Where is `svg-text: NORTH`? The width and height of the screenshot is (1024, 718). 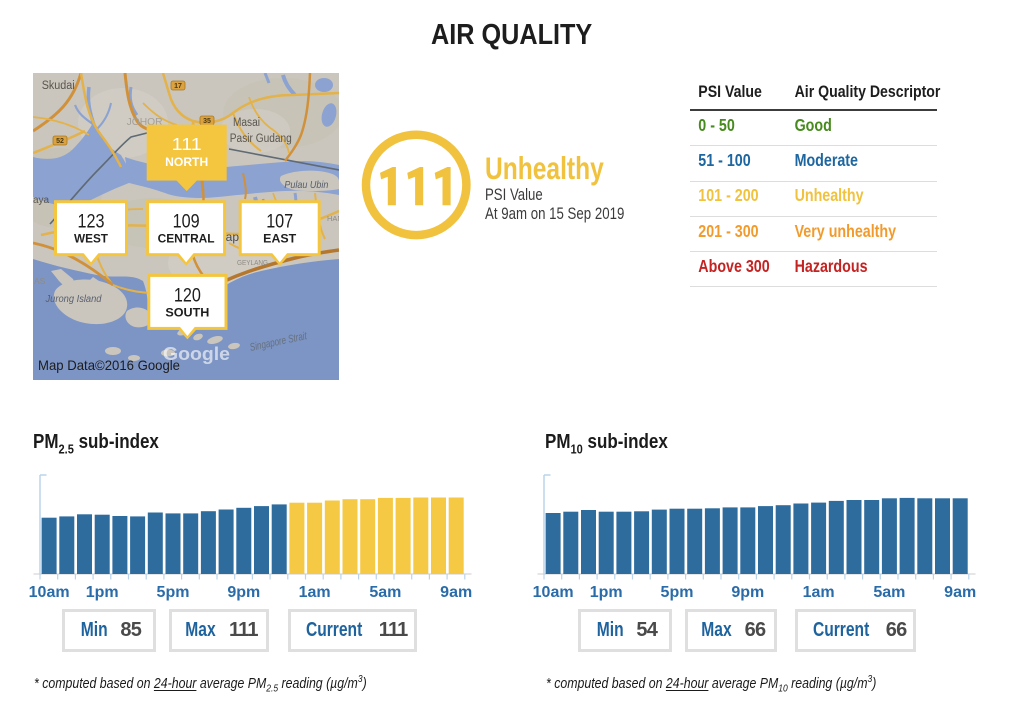
svg-text: NORTH is located at coordinates (186, 162).